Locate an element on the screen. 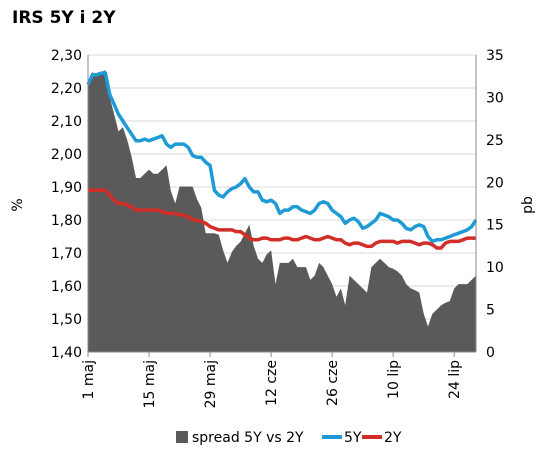 The height and width of the screenshot is (455, 546). y2-tick-label: 0 is located at coordinates (490, 353).